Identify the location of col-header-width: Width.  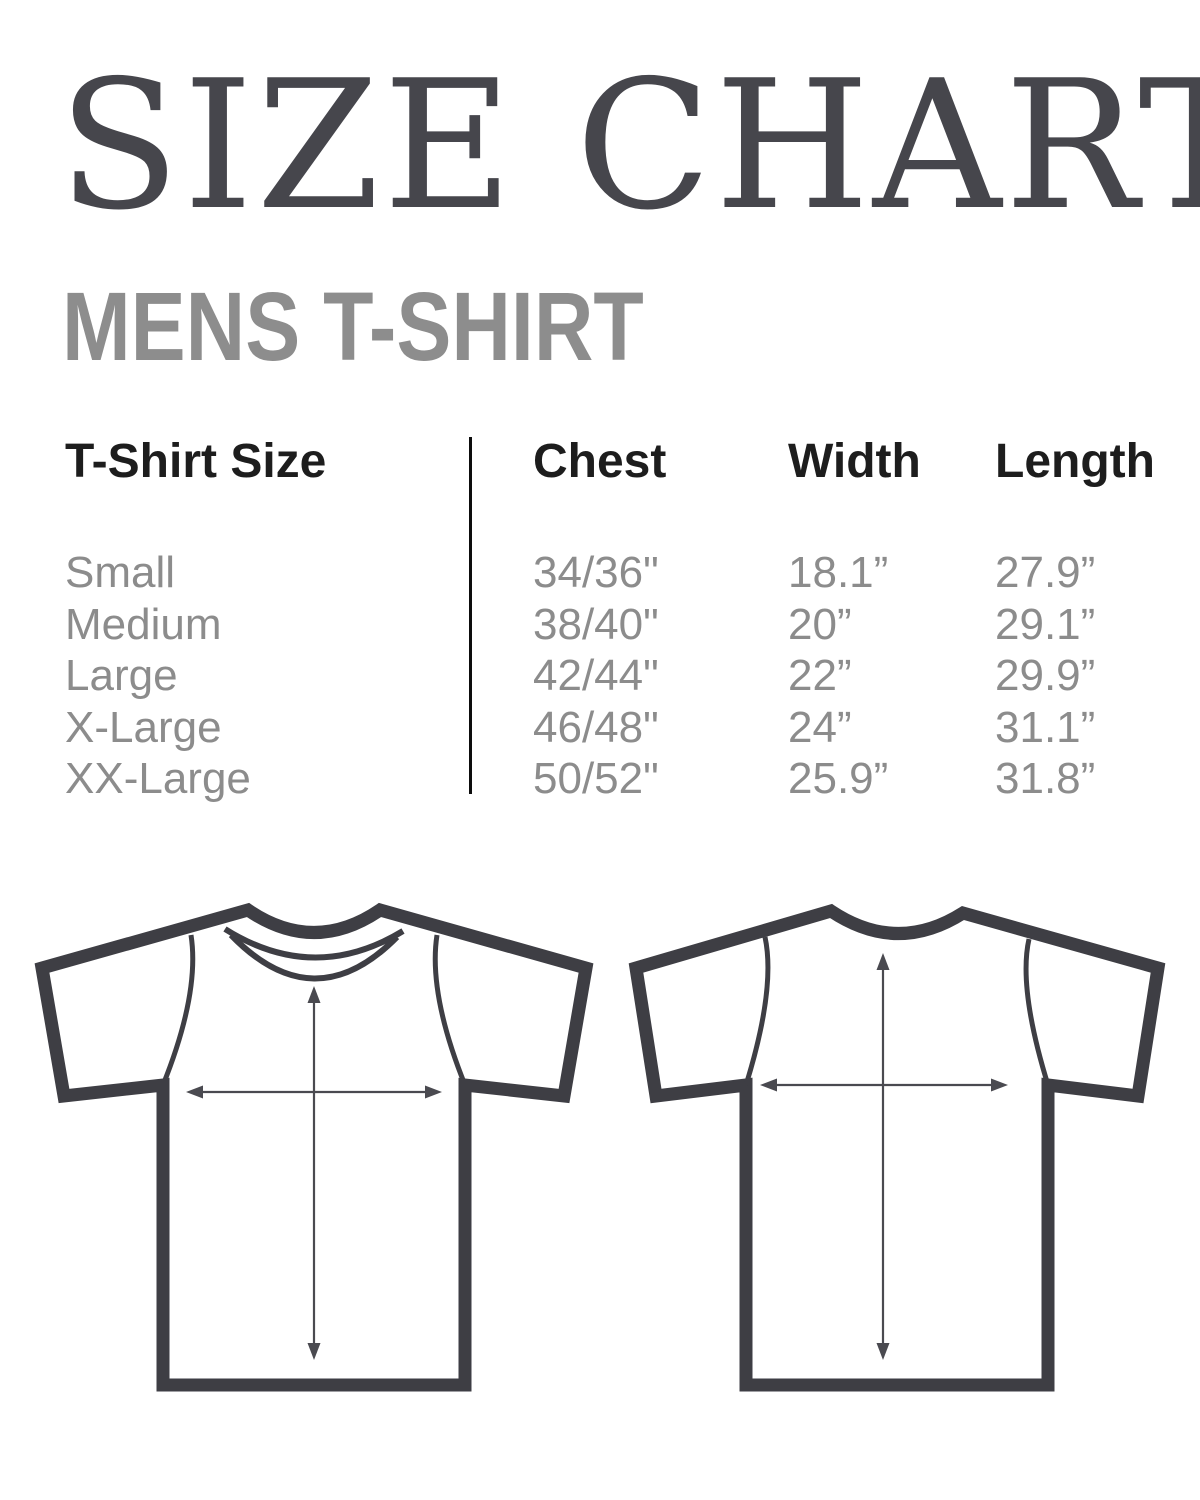
(854, 461).